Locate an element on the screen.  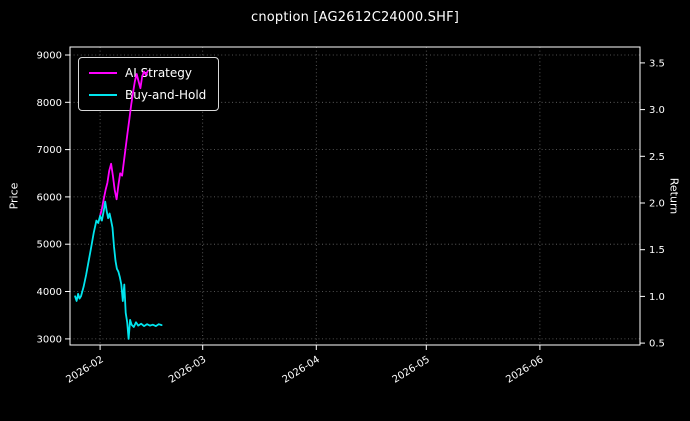
buy-and-hold-line-swatch is located at coordinates (103, 95).